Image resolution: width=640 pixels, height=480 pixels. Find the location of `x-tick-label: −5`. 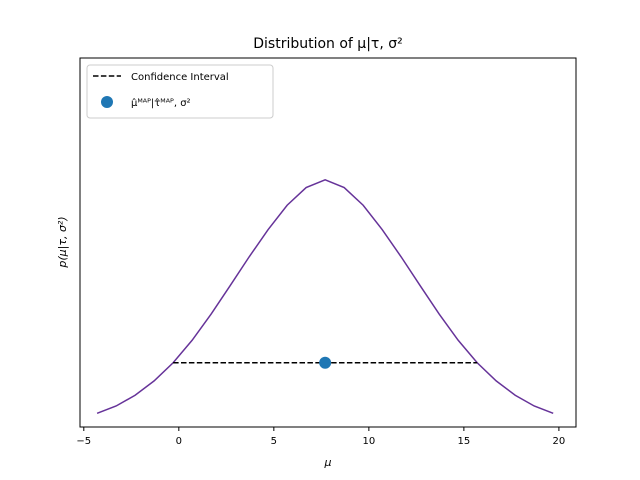

x-tick-label: −5 is located at coordinates (83, 441).